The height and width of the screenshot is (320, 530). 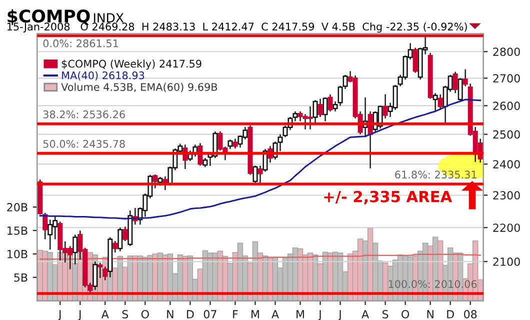 I want to click on y-tick-label: 2300, so click(x=506, y=195).